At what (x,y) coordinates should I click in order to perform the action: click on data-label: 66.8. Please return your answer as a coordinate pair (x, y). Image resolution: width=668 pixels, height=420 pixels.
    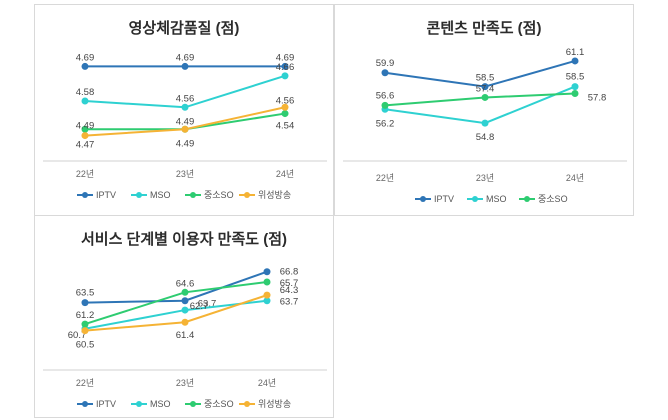
    Looking at the image, I should click on (289, 272).